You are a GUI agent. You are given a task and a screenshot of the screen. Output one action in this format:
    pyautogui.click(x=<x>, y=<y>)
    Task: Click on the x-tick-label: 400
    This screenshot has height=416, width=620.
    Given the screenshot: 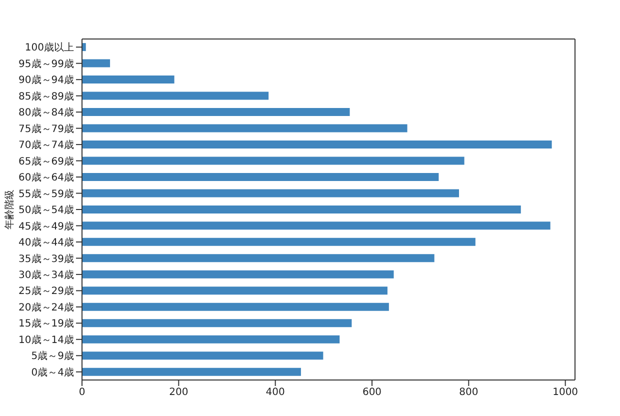 What is the action you would take?
    pyautogui.click(x=275, y=392)
    